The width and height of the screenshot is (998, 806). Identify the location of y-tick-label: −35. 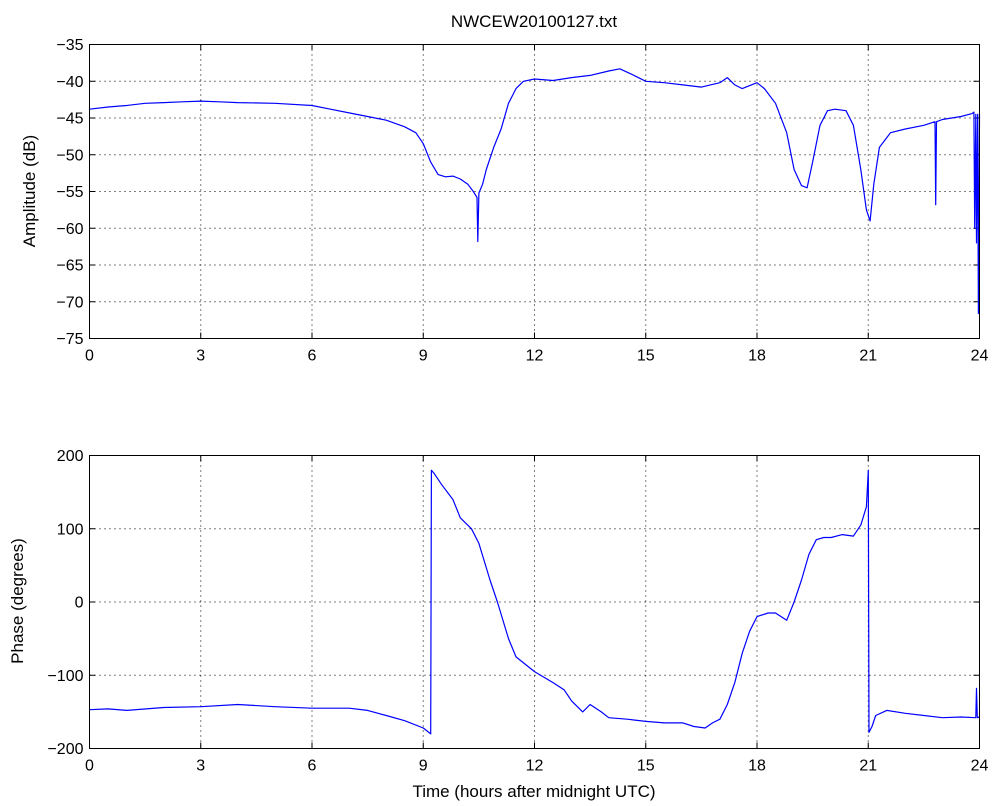
(69, 45).